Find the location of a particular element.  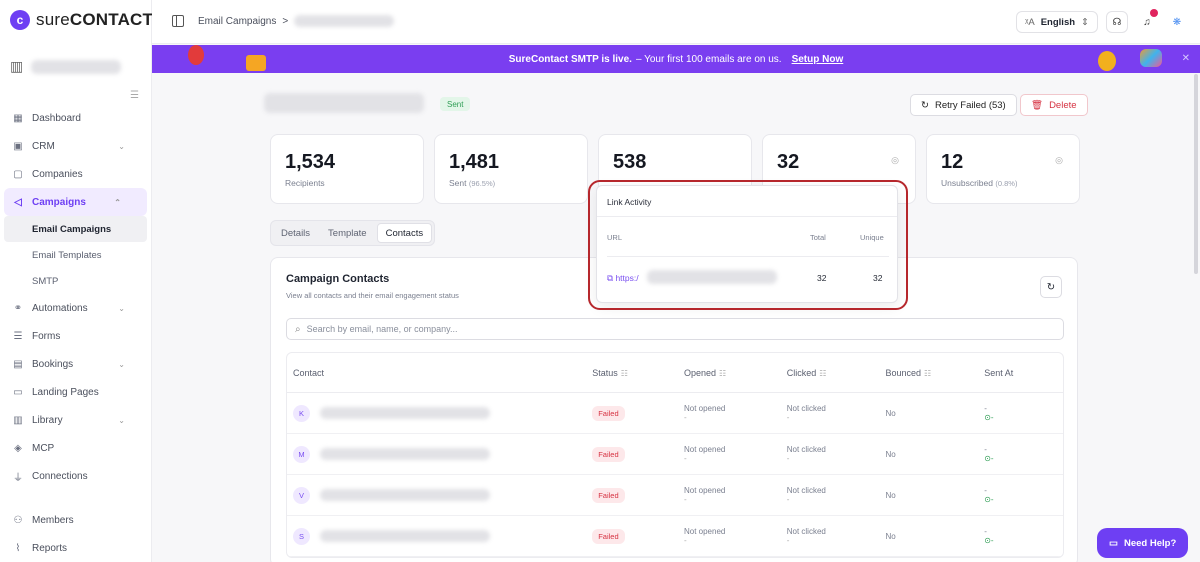

avatar: M is located at coordinates (301, 454).